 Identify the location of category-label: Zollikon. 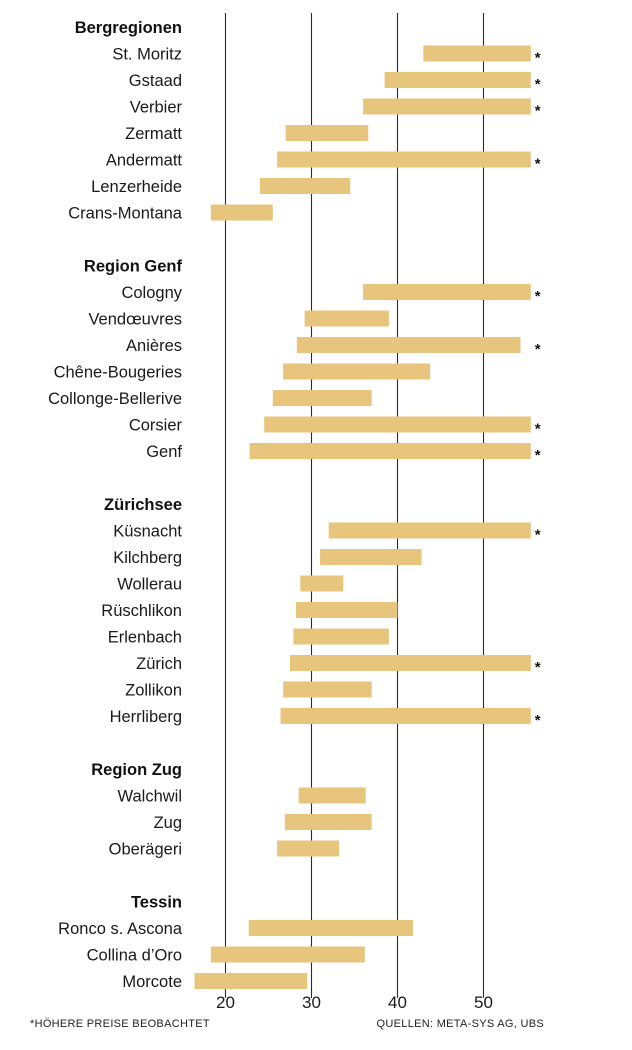
(153, 691).